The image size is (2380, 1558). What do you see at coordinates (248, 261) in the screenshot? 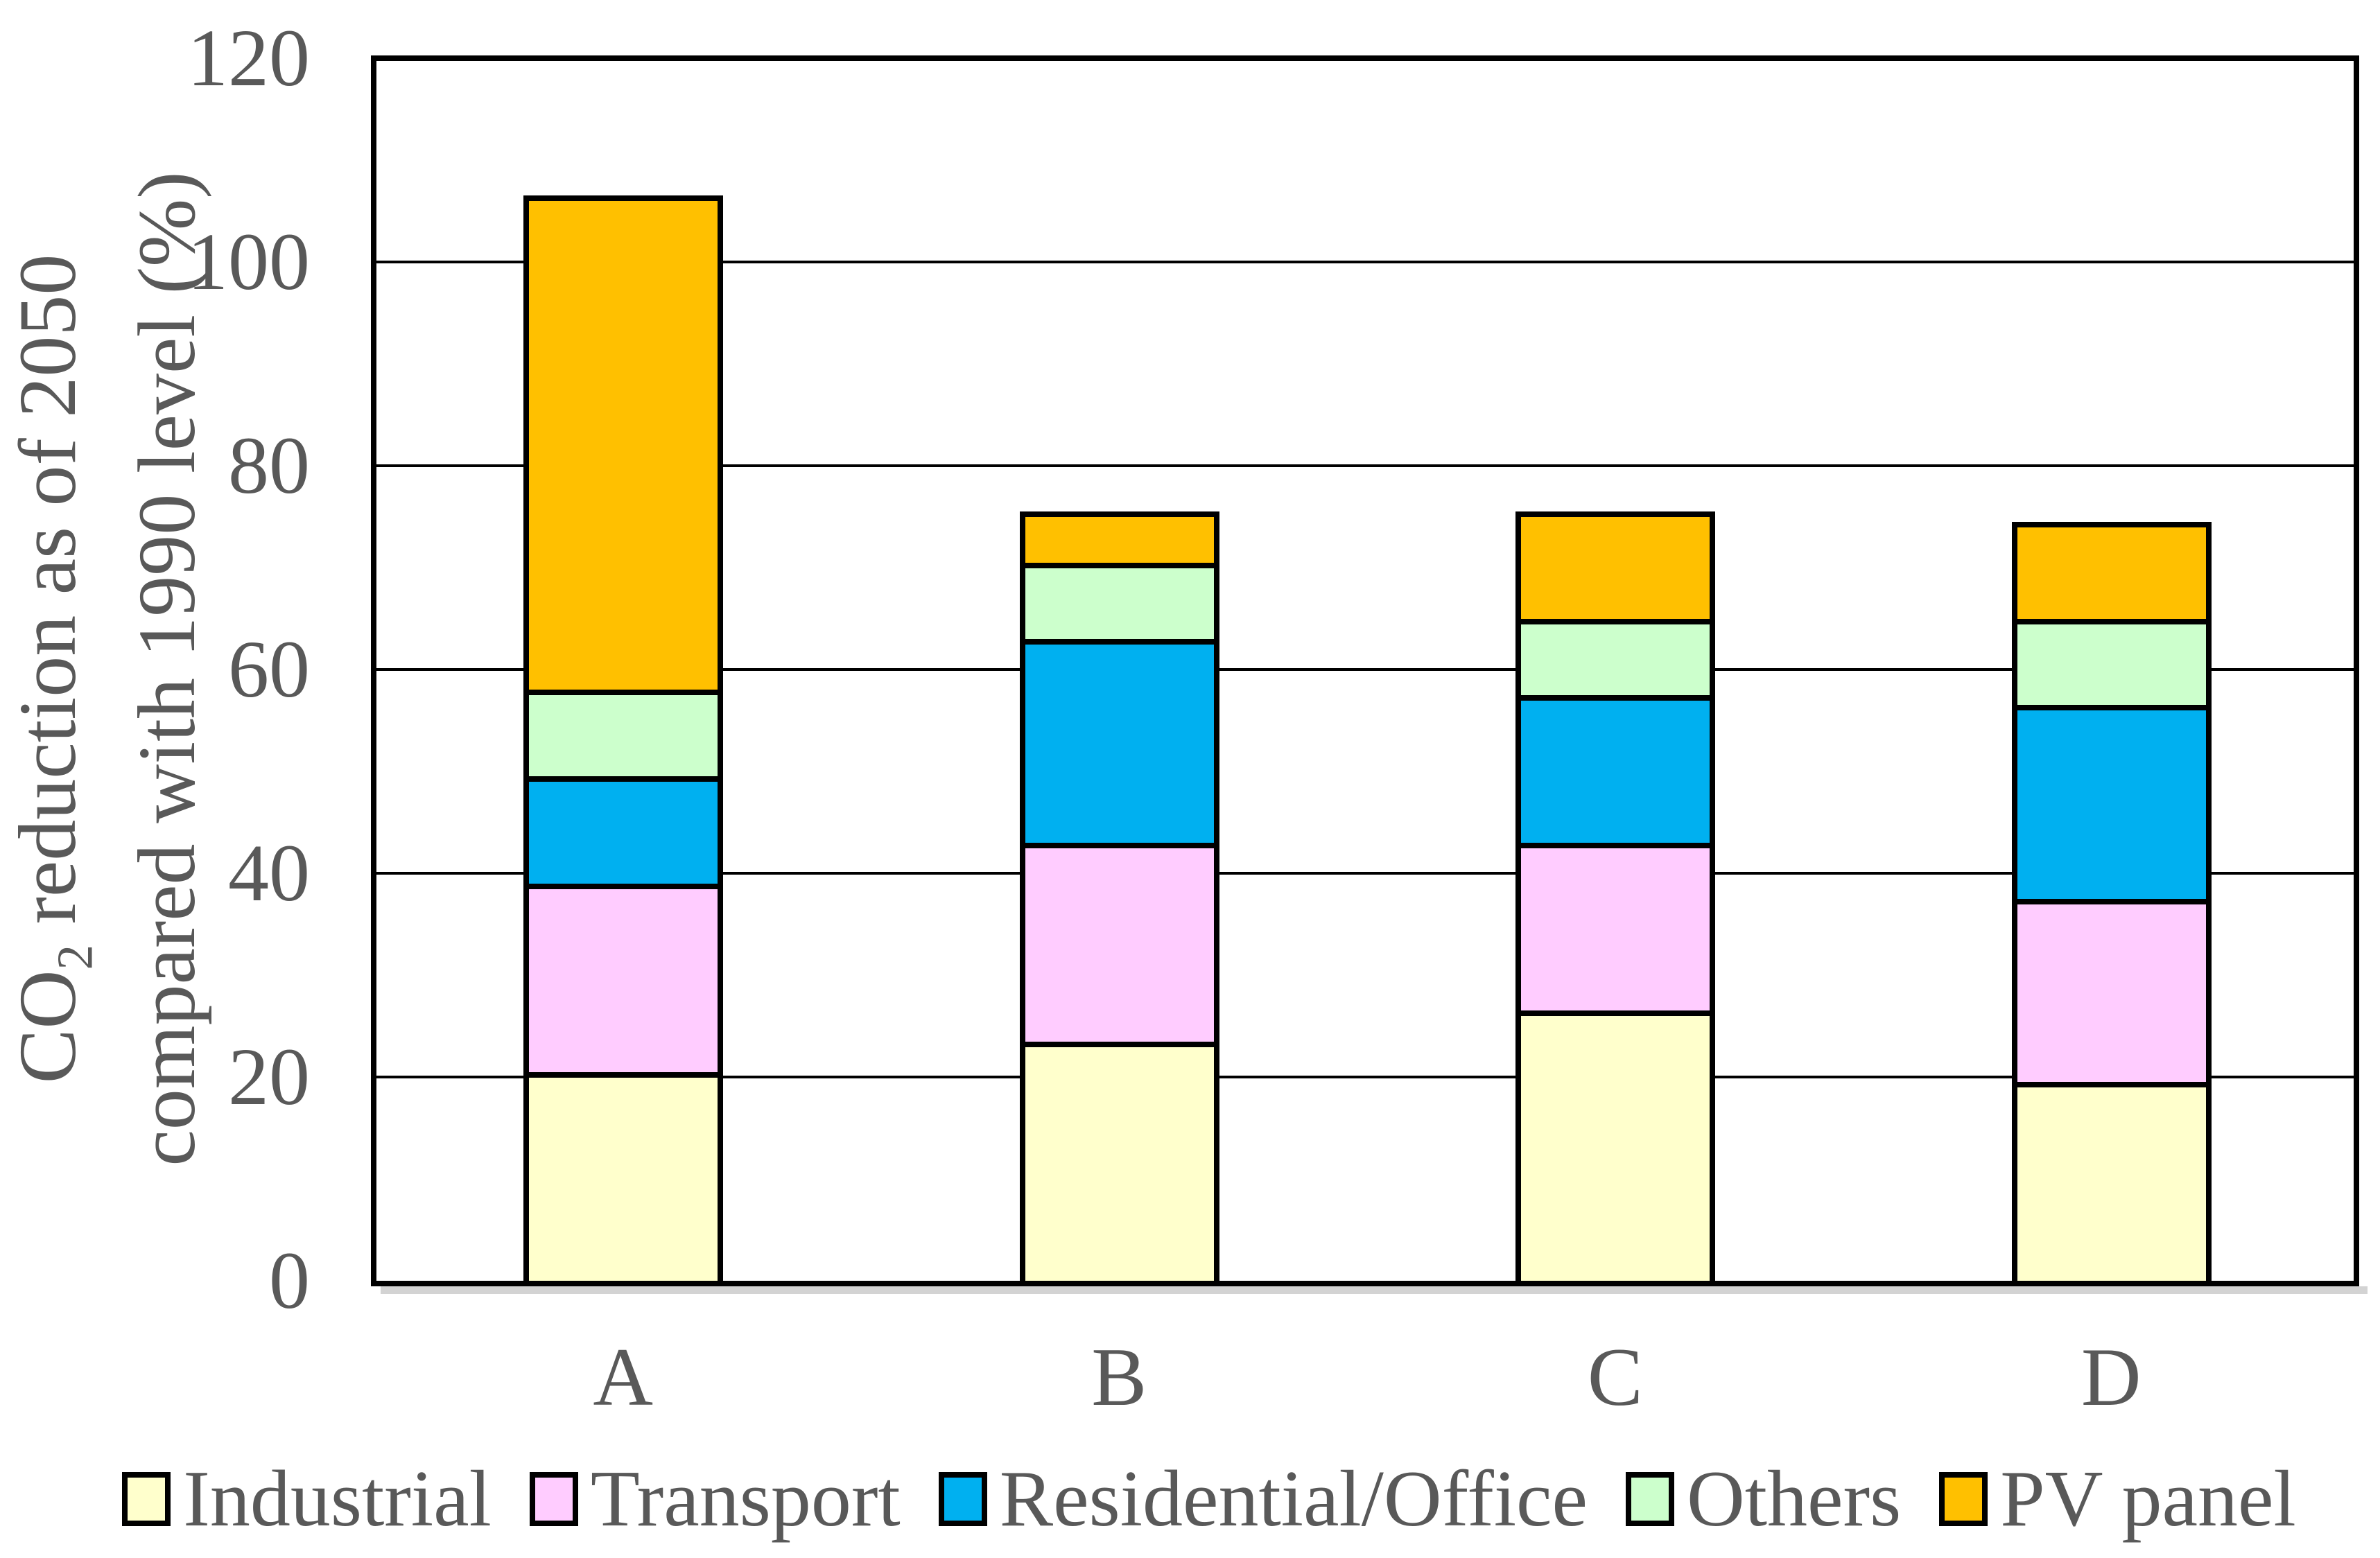
I see `y-tick-label-100: 100` at bounding box center [248, 261].